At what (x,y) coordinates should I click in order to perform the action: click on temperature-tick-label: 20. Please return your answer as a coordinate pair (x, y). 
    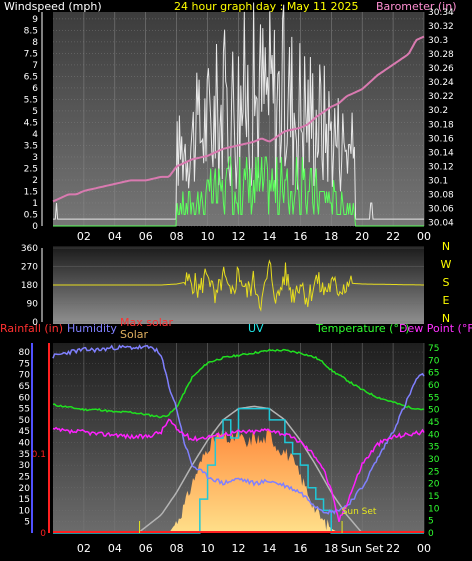
    Looking at the image, I should click on (434, 485).